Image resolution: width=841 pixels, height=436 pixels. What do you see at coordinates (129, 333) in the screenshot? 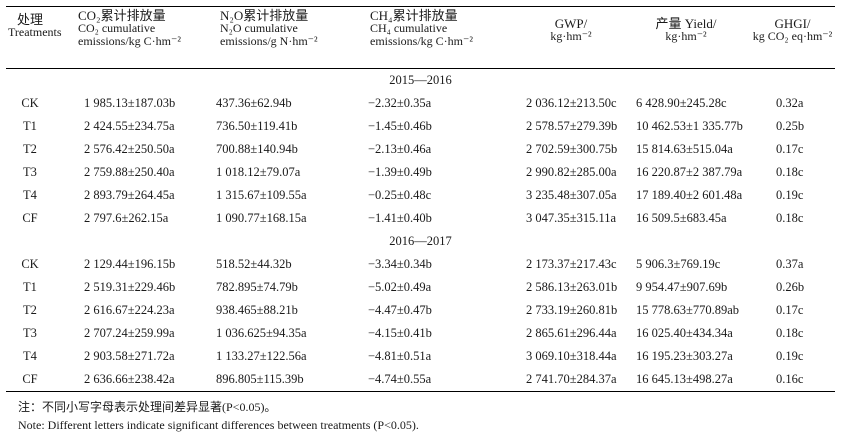
I see `cell-co2: 2 707.24±259.99a` at bounding box center [129, 333].